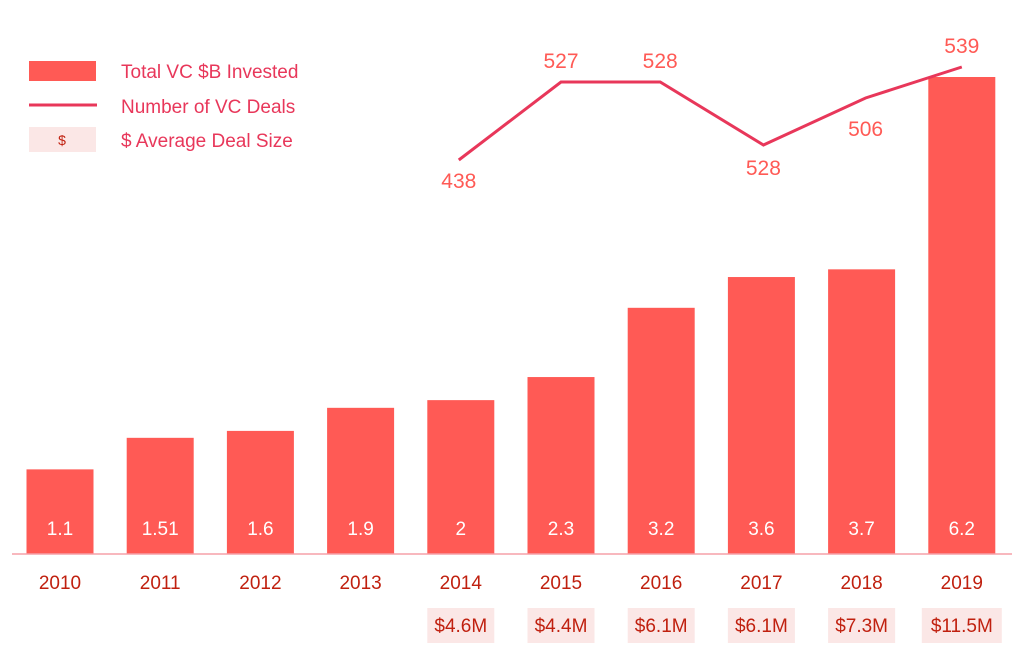 The height and width of the screenshot is (656, 1022). Describe the element at coordinates (761, 529) in the screenshot. I see `bar-value-label: 3.6` at that location.